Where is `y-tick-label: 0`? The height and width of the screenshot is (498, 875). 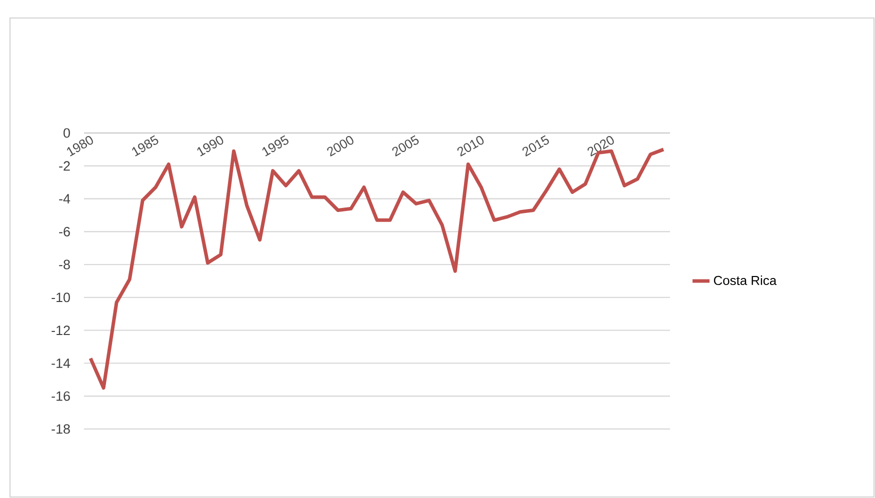 y-tick-label: 0 is located at coordinates (67, 133).